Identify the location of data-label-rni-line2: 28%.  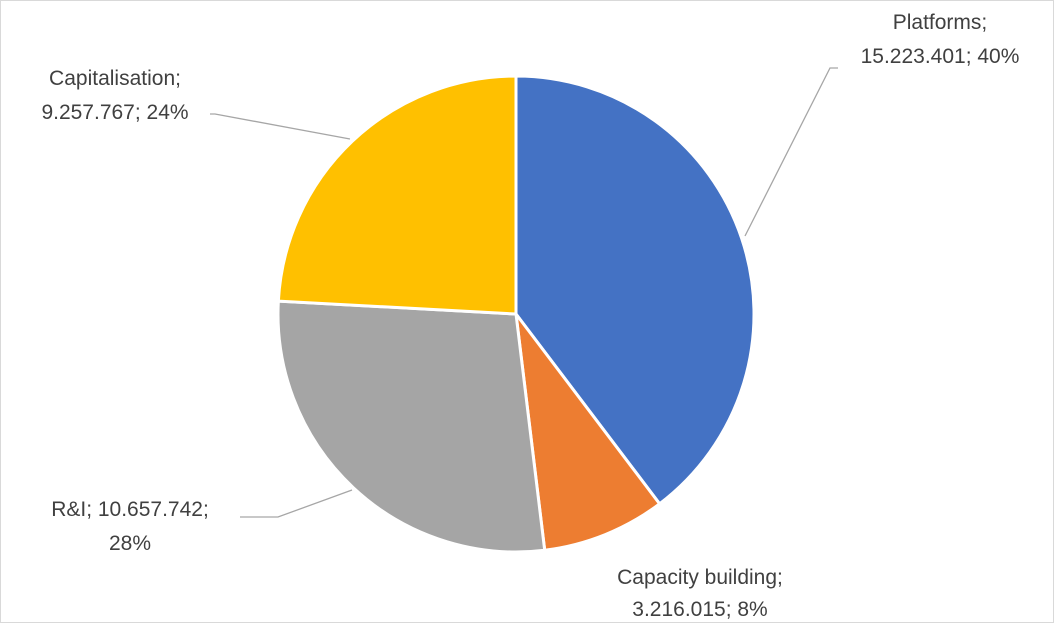
(130, 543).